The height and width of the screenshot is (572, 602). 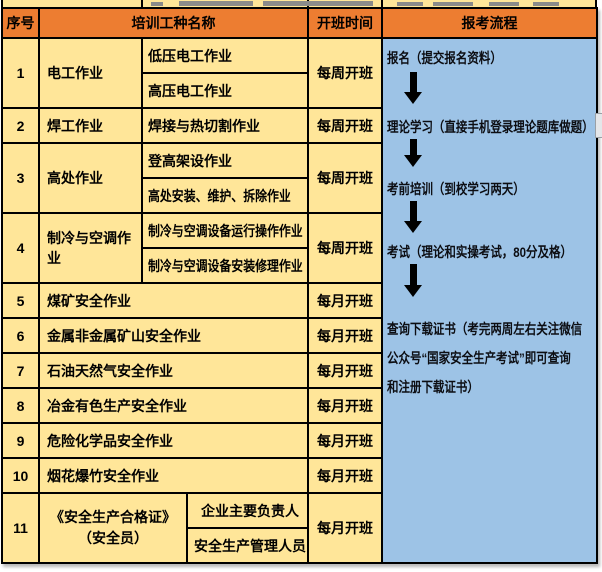 What do you see at coordinates (225, 90) in the screenshot?
I see `course-cell: 高压电工作业` at bounding box center [225, 90].